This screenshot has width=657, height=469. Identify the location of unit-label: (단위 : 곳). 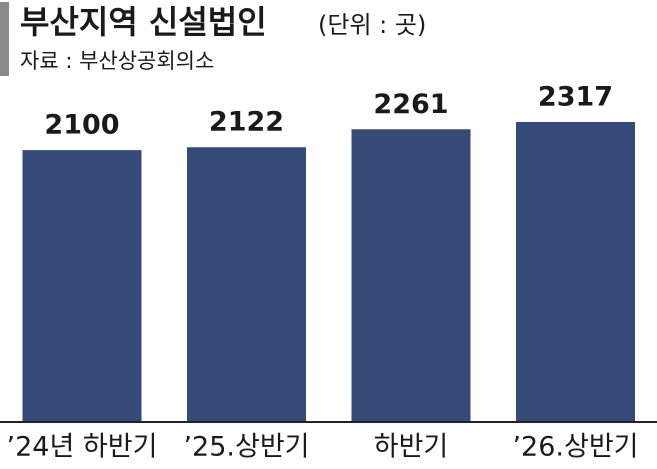
(372, 25).